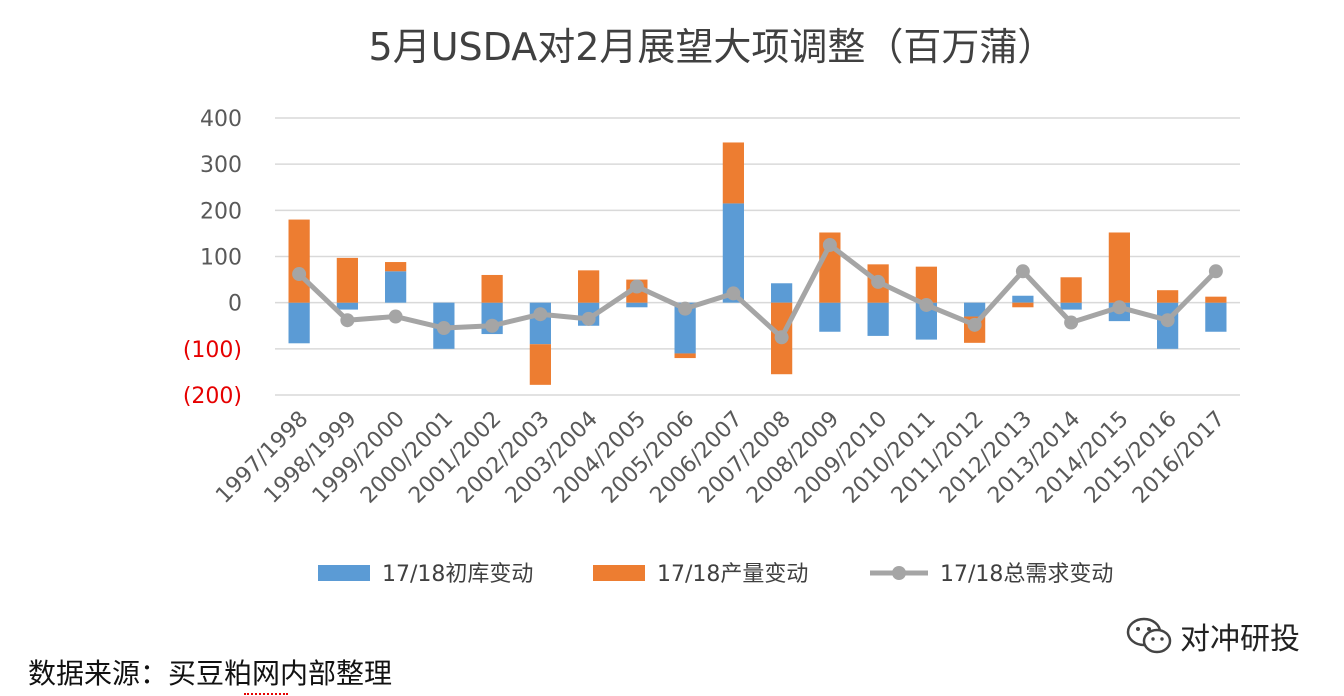 This screenshot has height=696, width=1344. I want to click on total-demand-line, so click(757, 291).